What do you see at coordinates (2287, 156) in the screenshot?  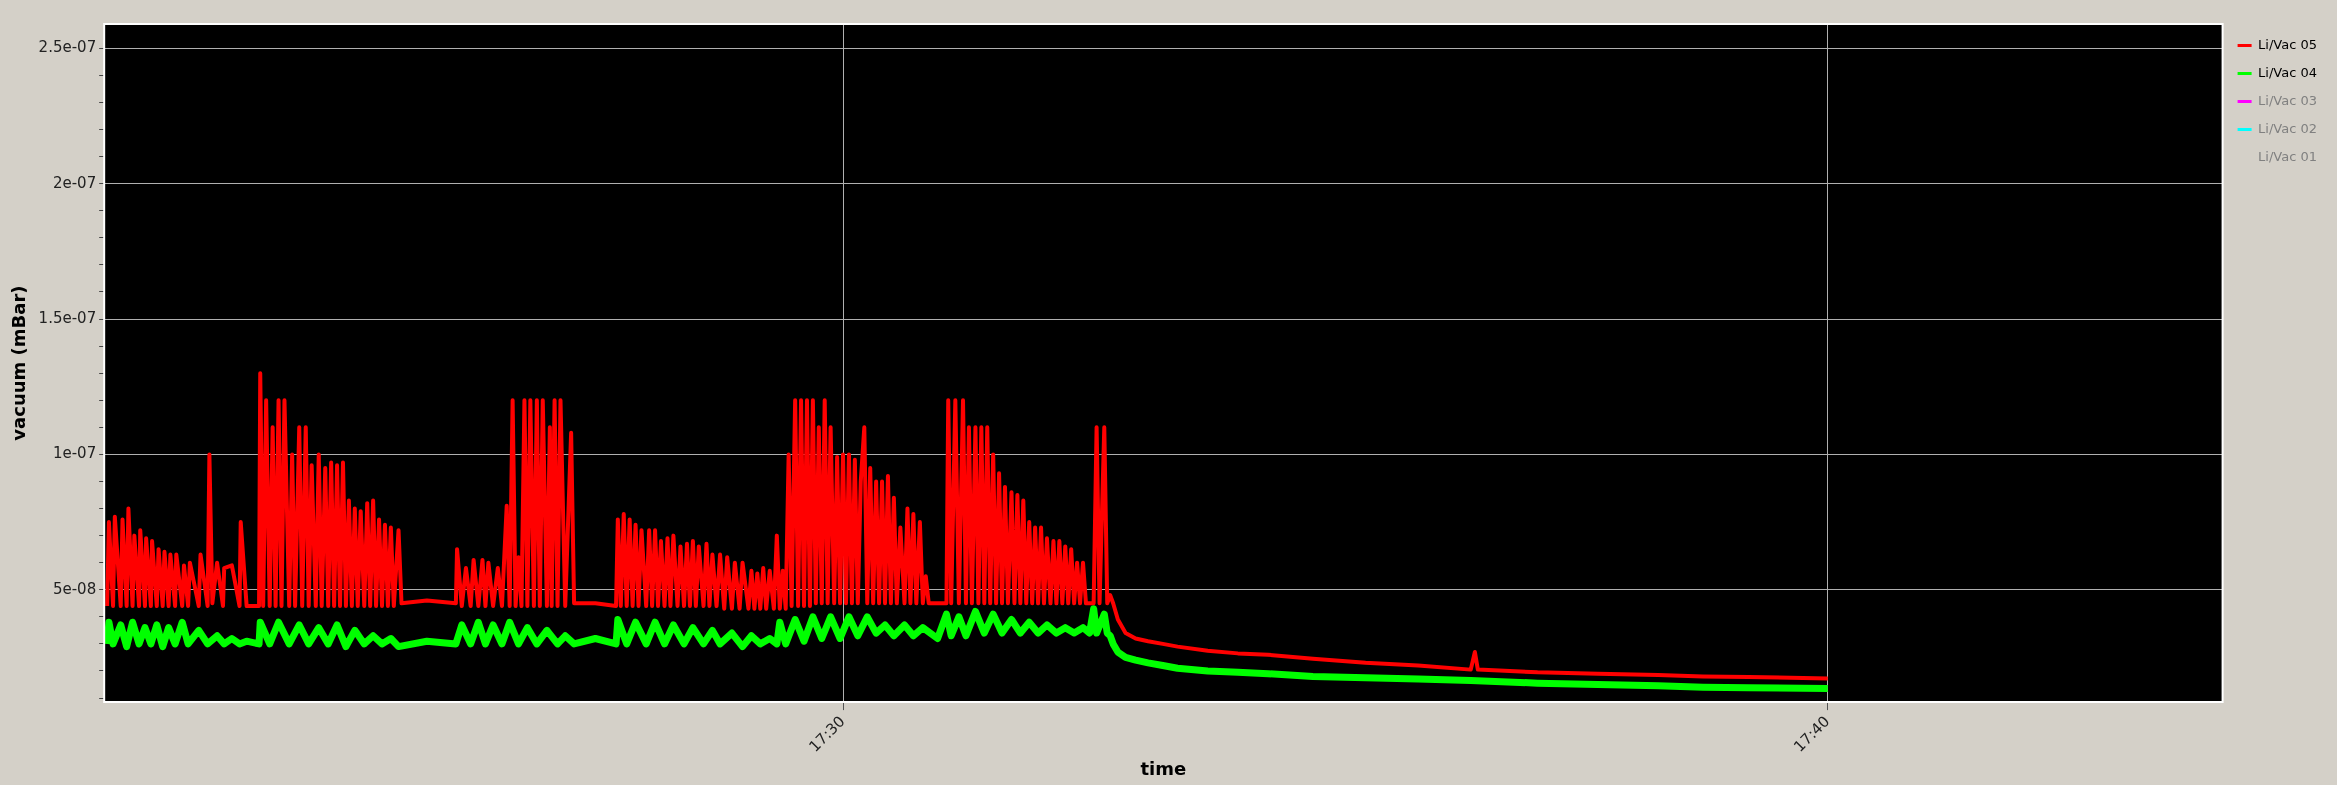 I see `text: Li/Vac 01` at bounding box center [2287, 156].